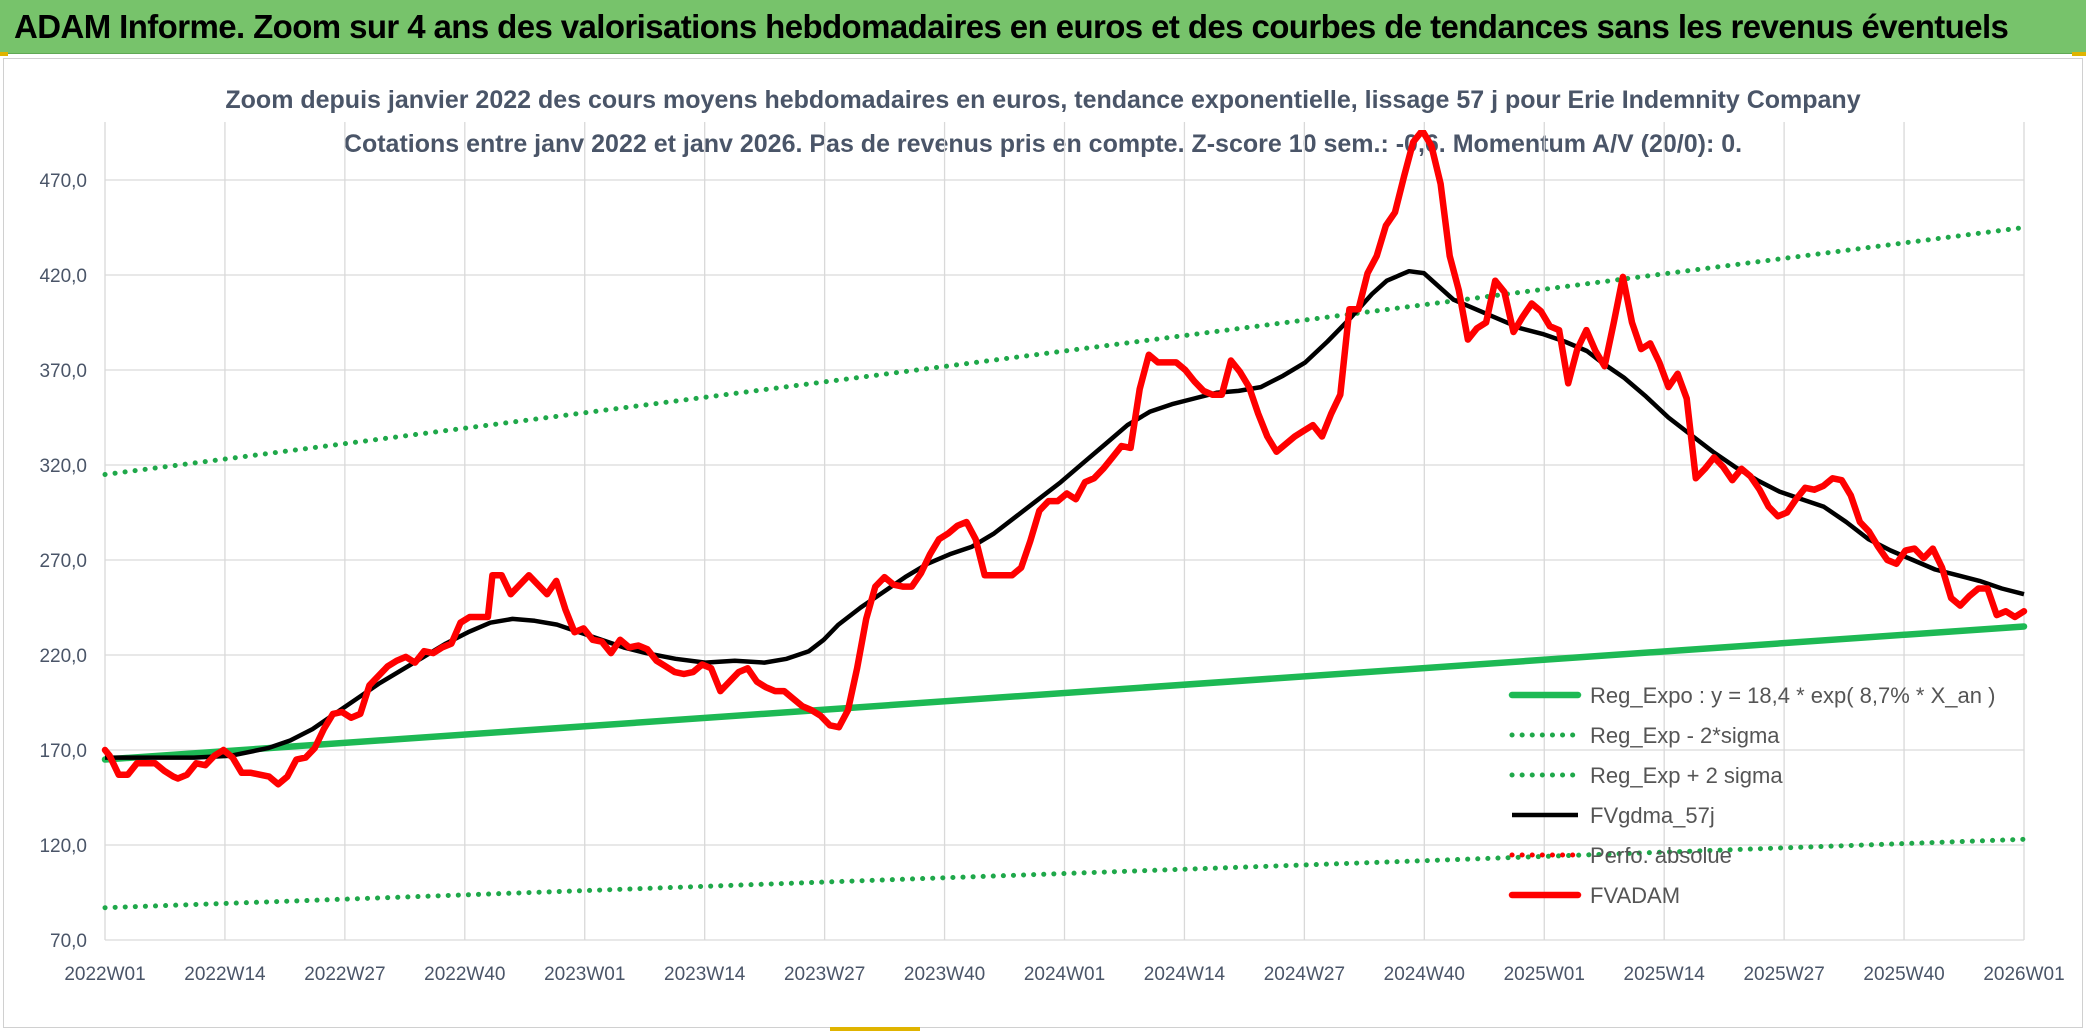 The height and width of the screenshot is (1031, 2086). What do you see at coordinates (824, 974) in the screenshot?
I see `x-tick-label: 2023W27` at bounding box center [824, 974].